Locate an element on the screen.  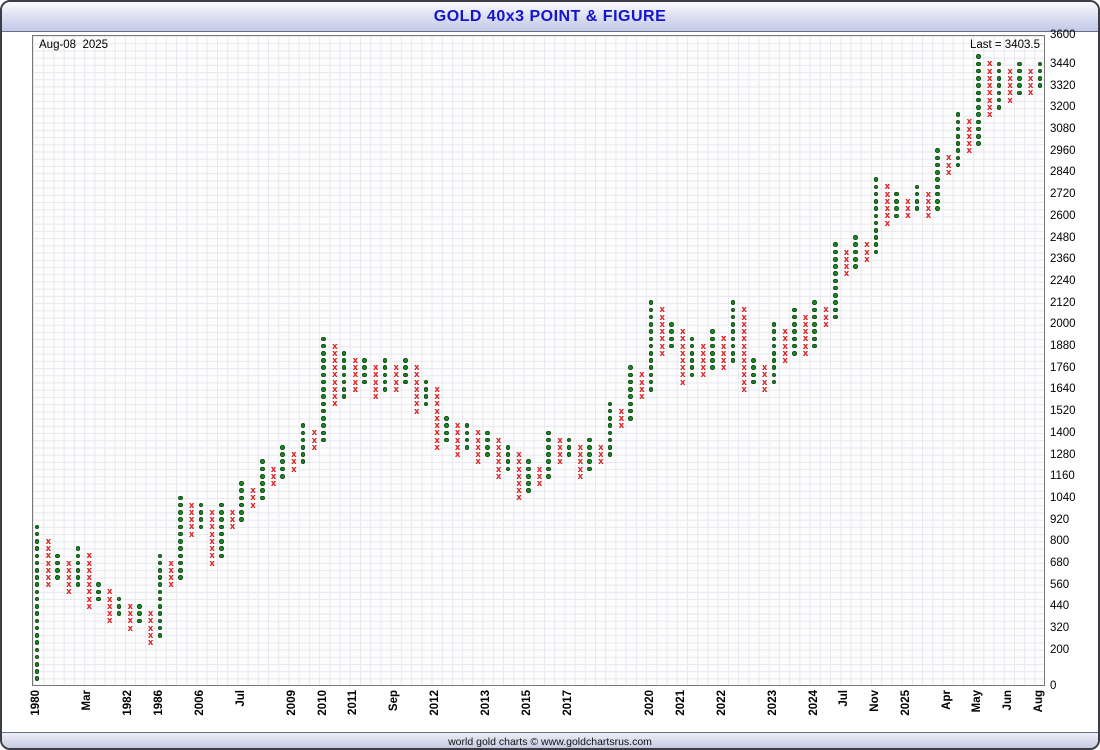
x-tick-label: Jul is located at coordinates (844, 698).